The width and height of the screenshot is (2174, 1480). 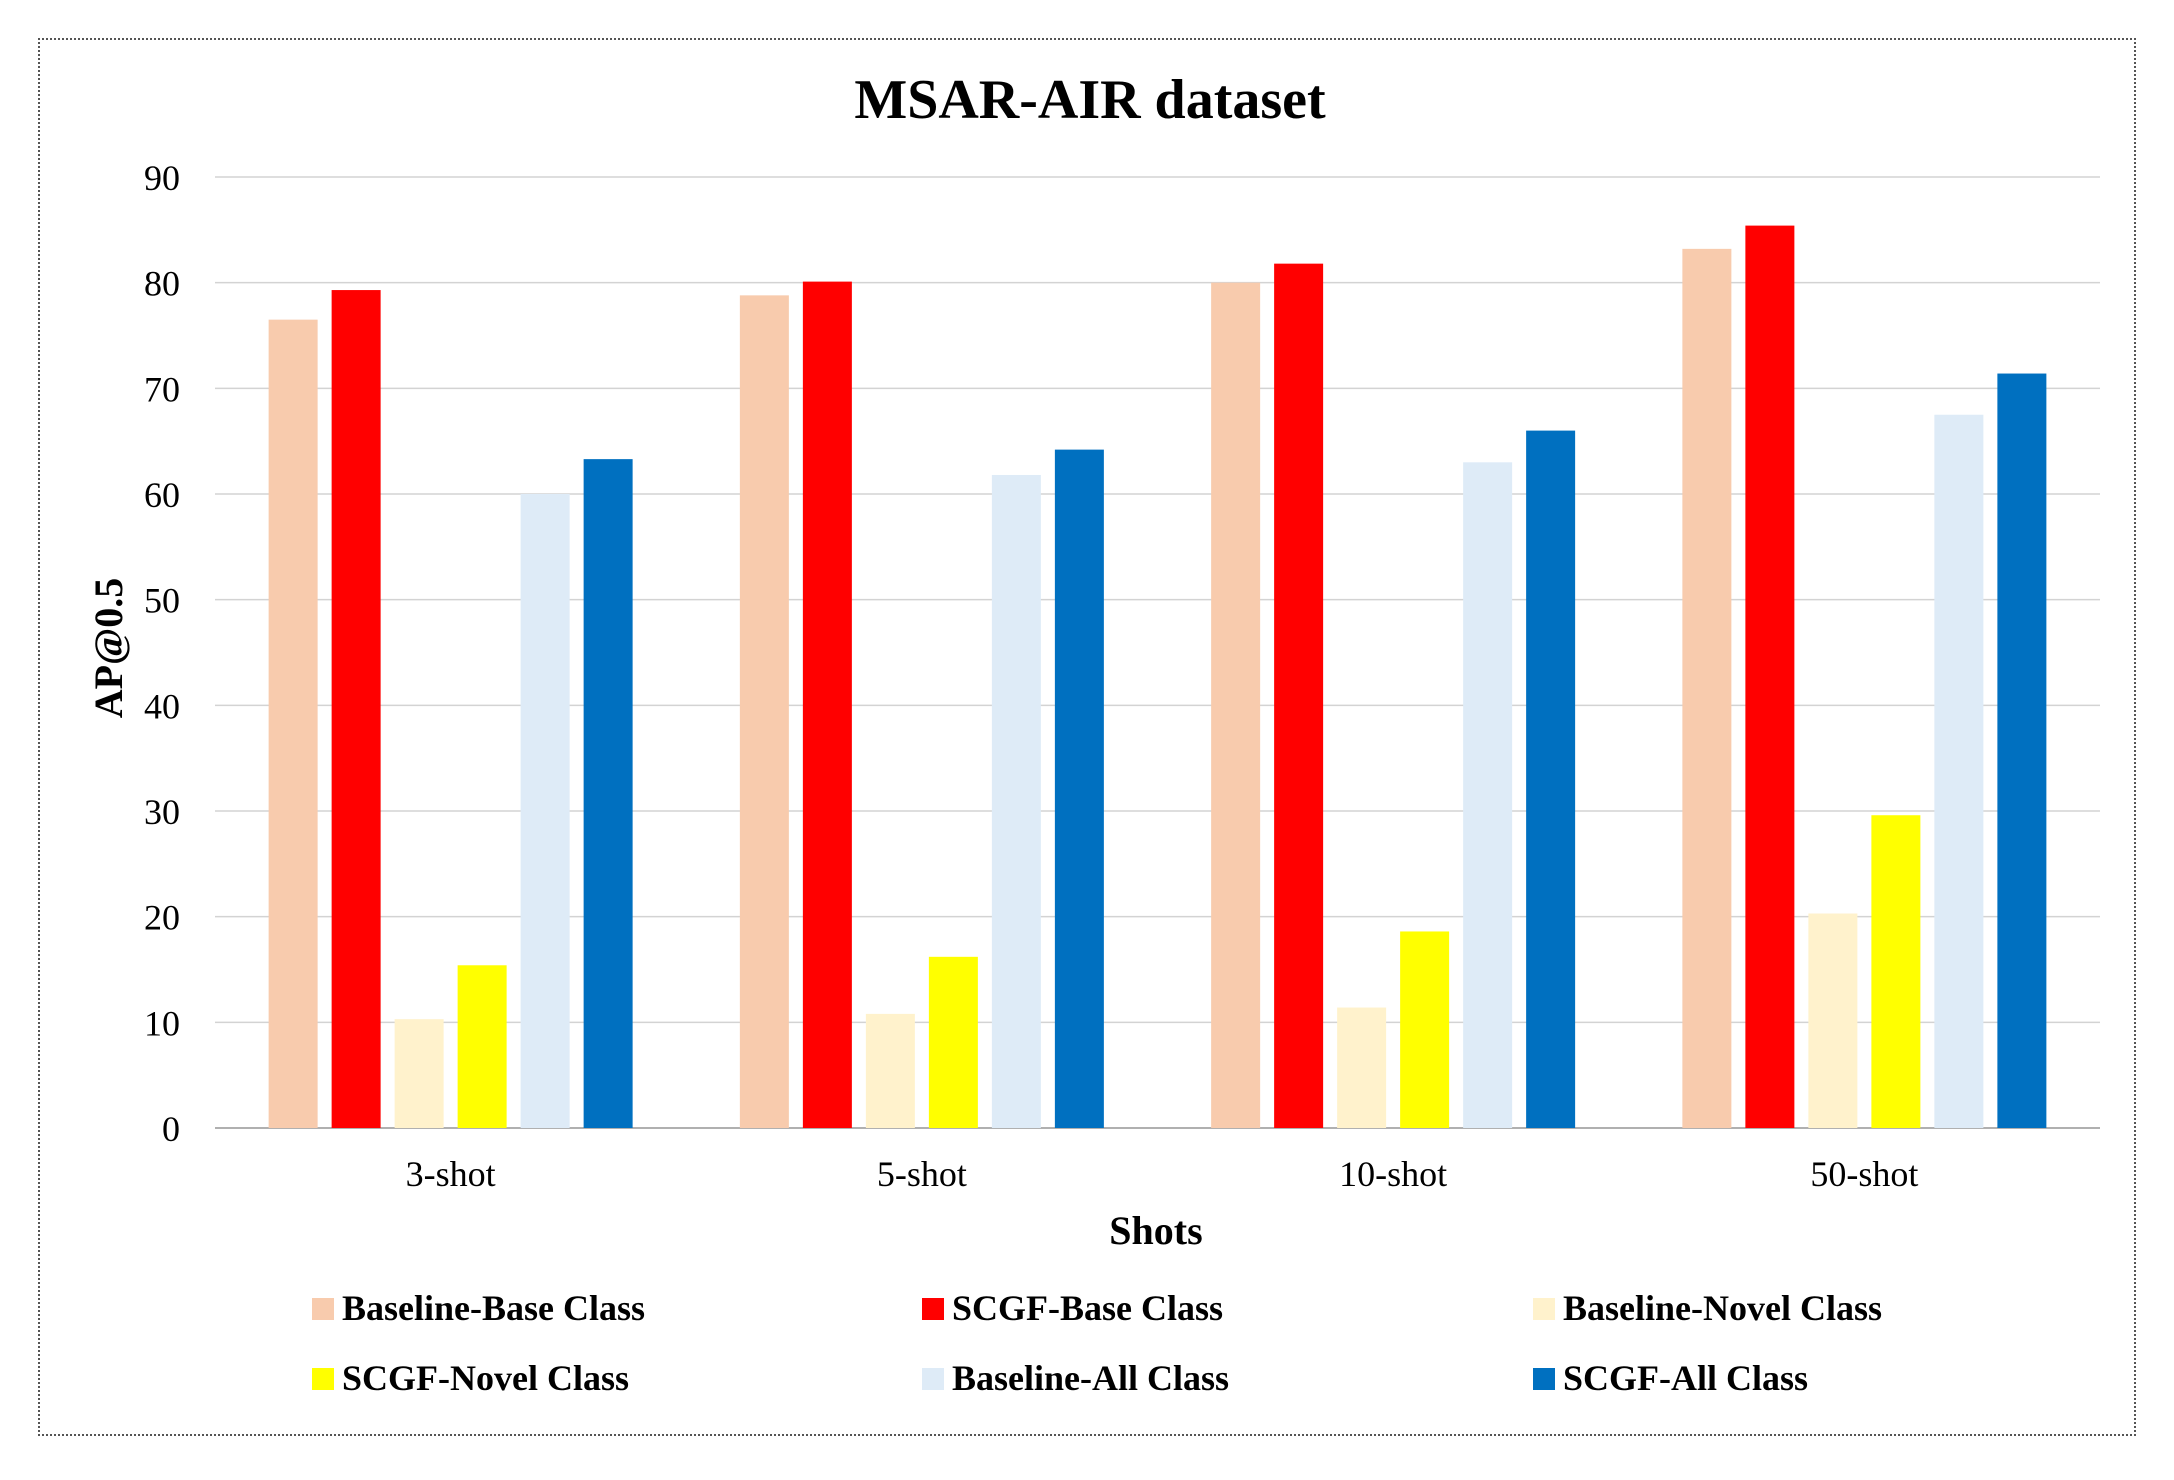 What do you see at coordinates (485, 1378) in the screenshot?
I see `legend-label: SCGF-Novel Class` at bounding box center [485, 1378].